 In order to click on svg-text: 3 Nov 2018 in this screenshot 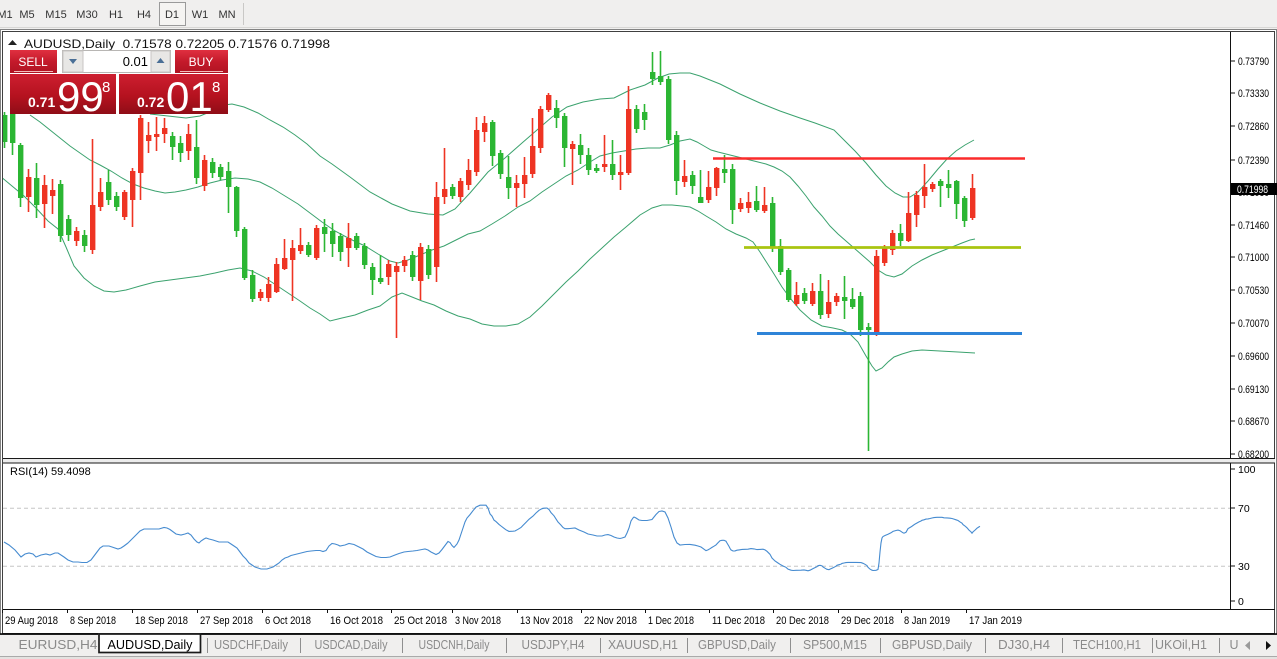, I will do `click(478, 621)`.